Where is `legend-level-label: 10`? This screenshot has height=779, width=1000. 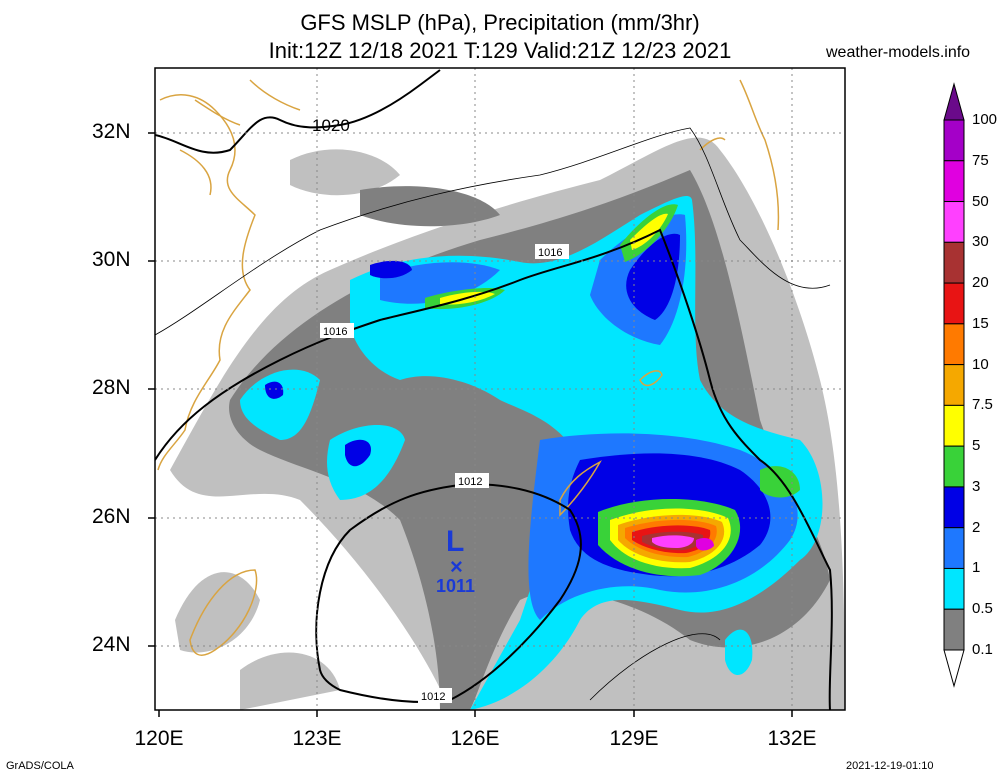
legend-level-label: 10 is located at coordinates (980, 364).